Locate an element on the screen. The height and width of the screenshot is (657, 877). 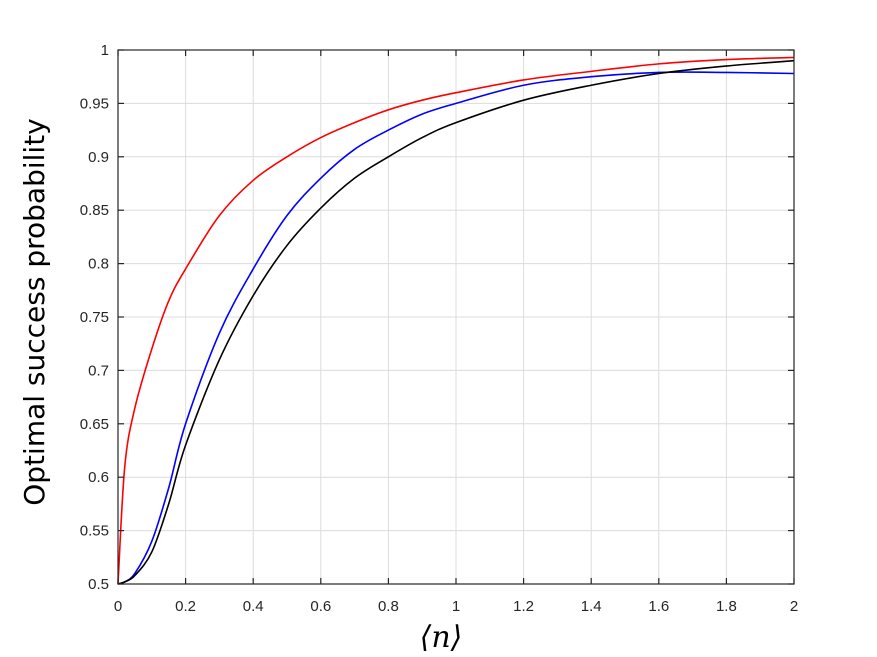
x-tick-label: 0.6 is located at coordinates (320, 606).